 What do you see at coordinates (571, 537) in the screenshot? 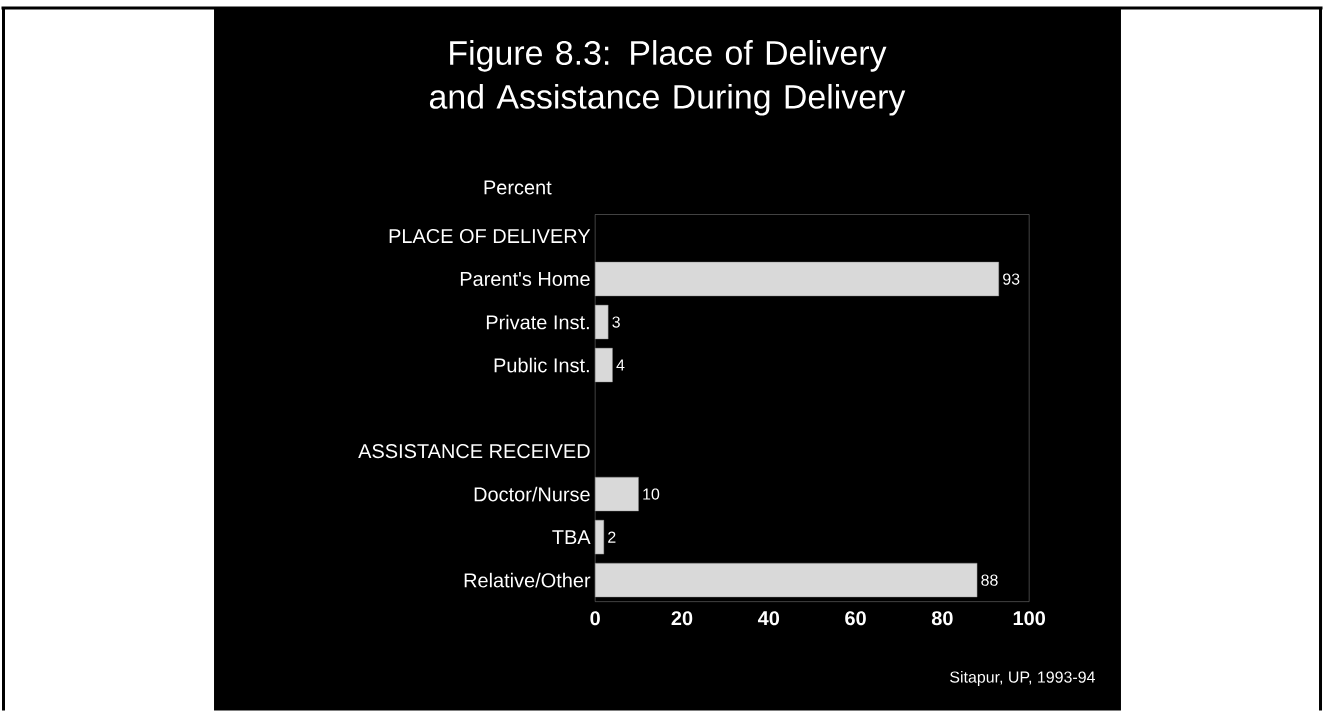
I see `y-tick-label: TBA` at bounding box center [571, 537].